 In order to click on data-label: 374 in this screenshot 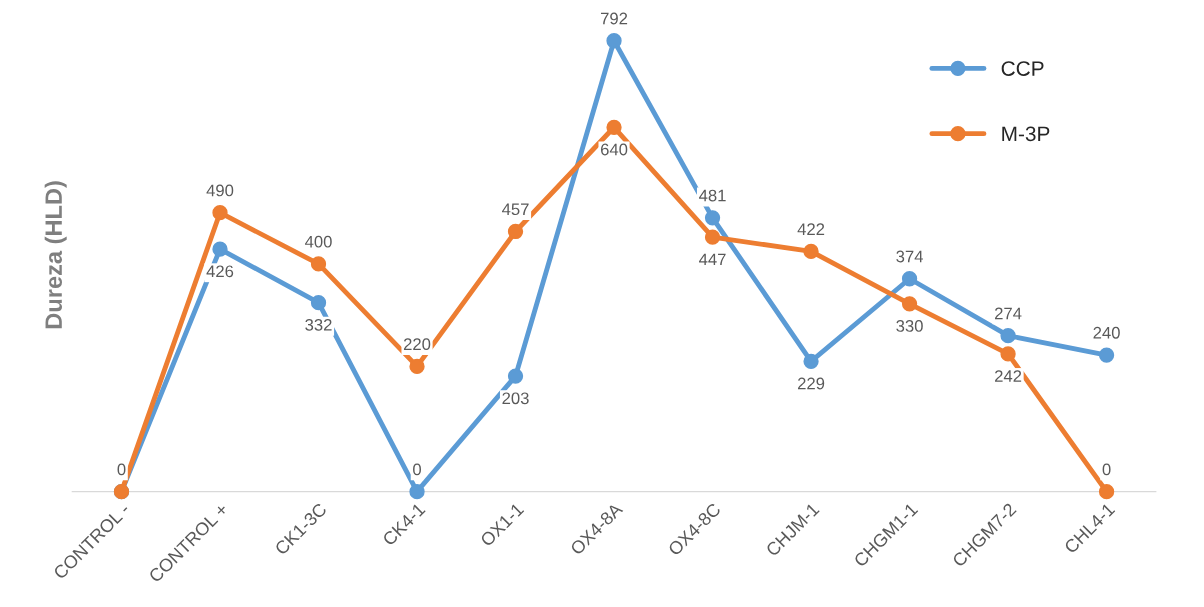, I will do `click(909, 256)`.